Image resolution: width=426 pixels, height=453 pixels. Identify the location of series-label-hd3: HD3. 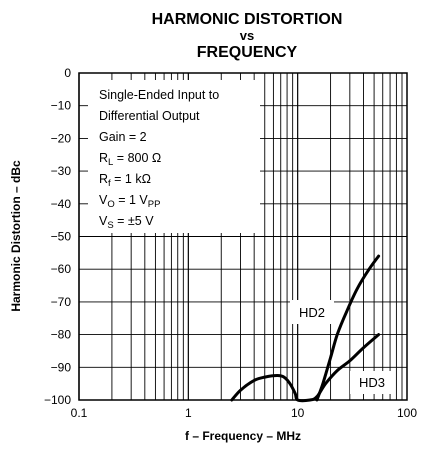
(372, 382).